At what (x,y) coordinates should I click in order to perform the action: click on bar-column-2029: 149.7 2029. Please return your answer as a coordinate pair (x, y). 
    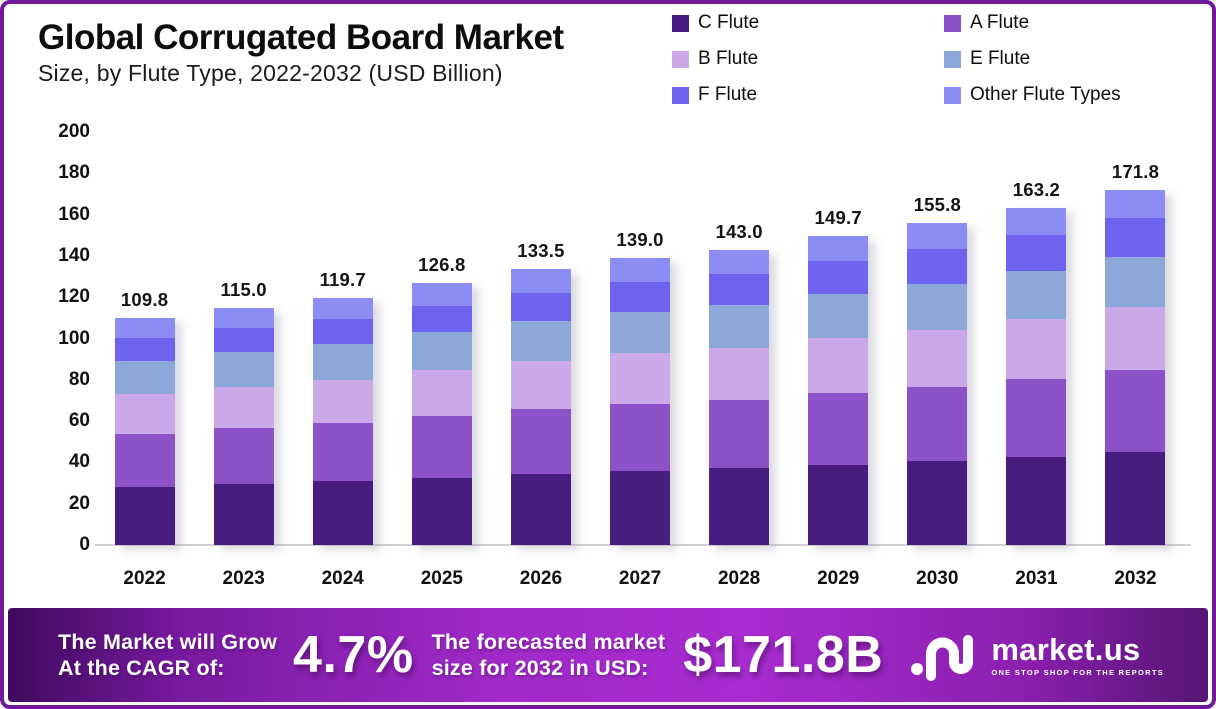
    Looking at the image, I should click on (838, 360).